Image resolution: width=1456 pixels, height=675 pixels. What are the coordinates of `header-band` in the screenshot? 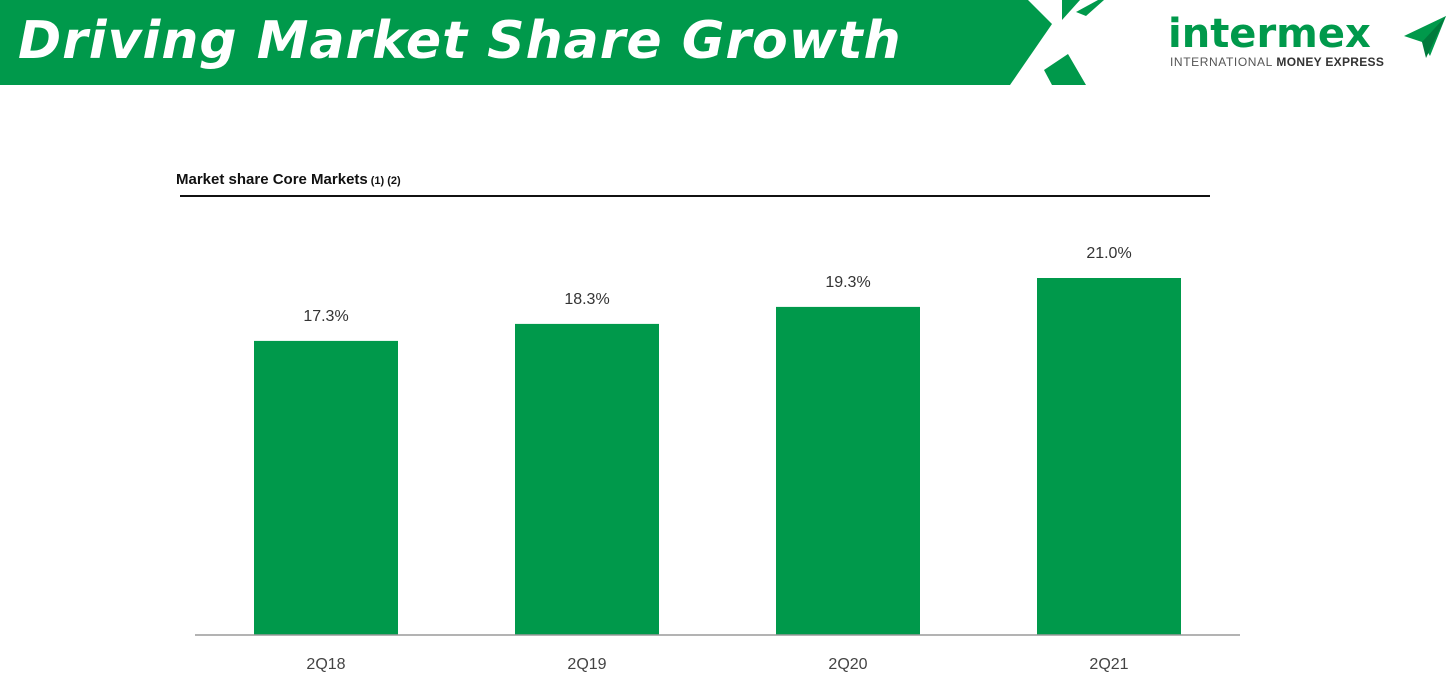 It's located at (552, 42).